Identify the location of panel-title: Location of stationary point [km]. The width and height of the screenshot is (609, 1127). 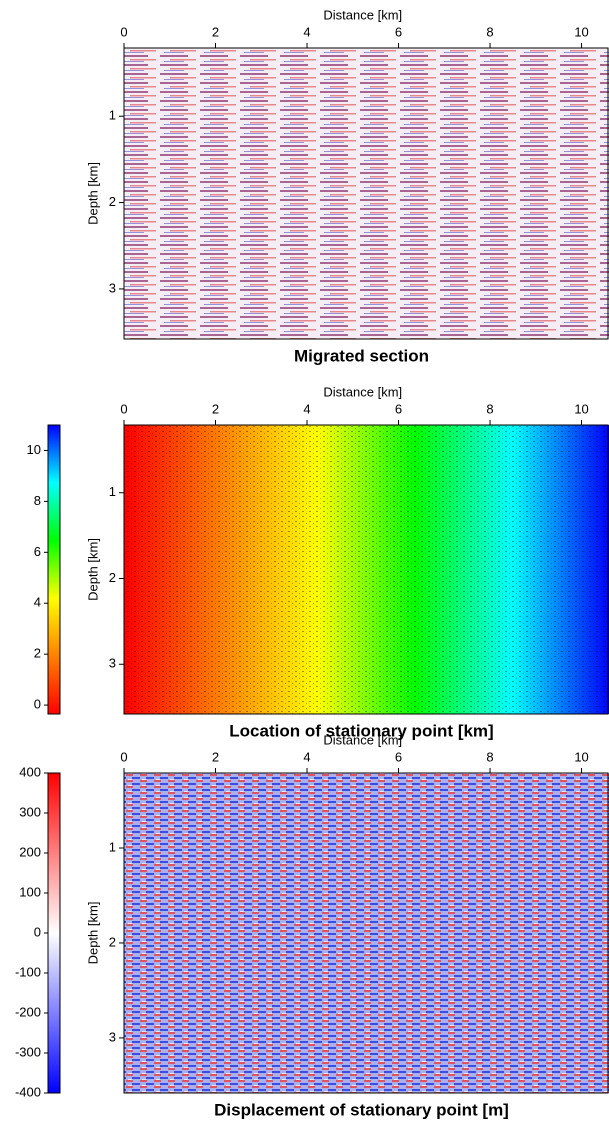
(361, 730).